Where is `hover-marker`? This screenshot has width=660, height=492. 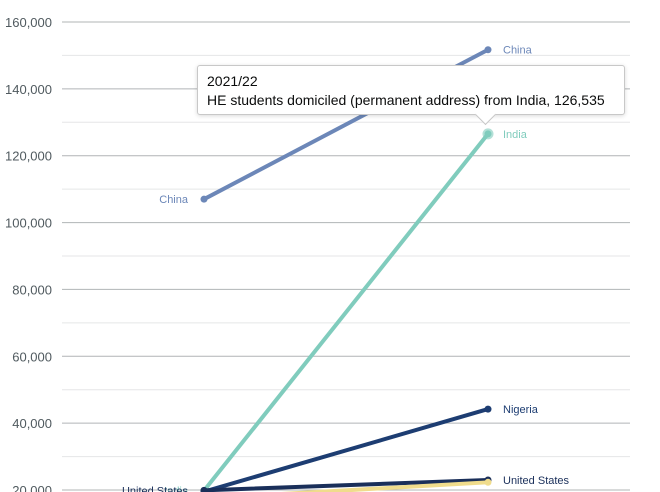 hover-marker is located at coordinates (488, 134).